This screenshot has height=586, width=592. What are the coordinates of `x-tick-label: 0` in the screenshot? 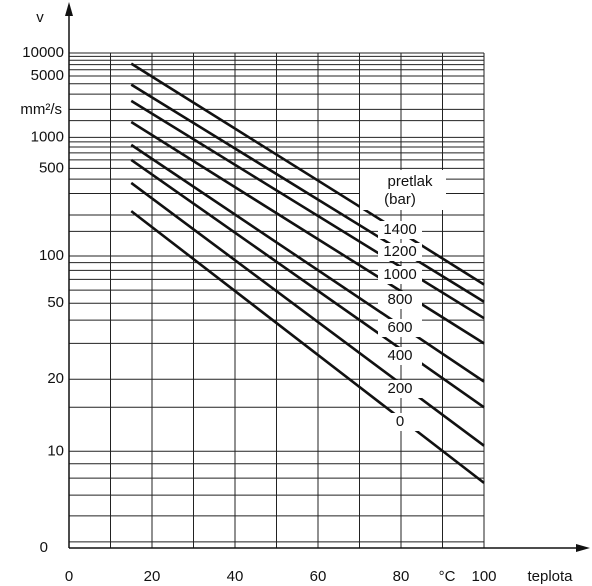 It's located at (69, 576).